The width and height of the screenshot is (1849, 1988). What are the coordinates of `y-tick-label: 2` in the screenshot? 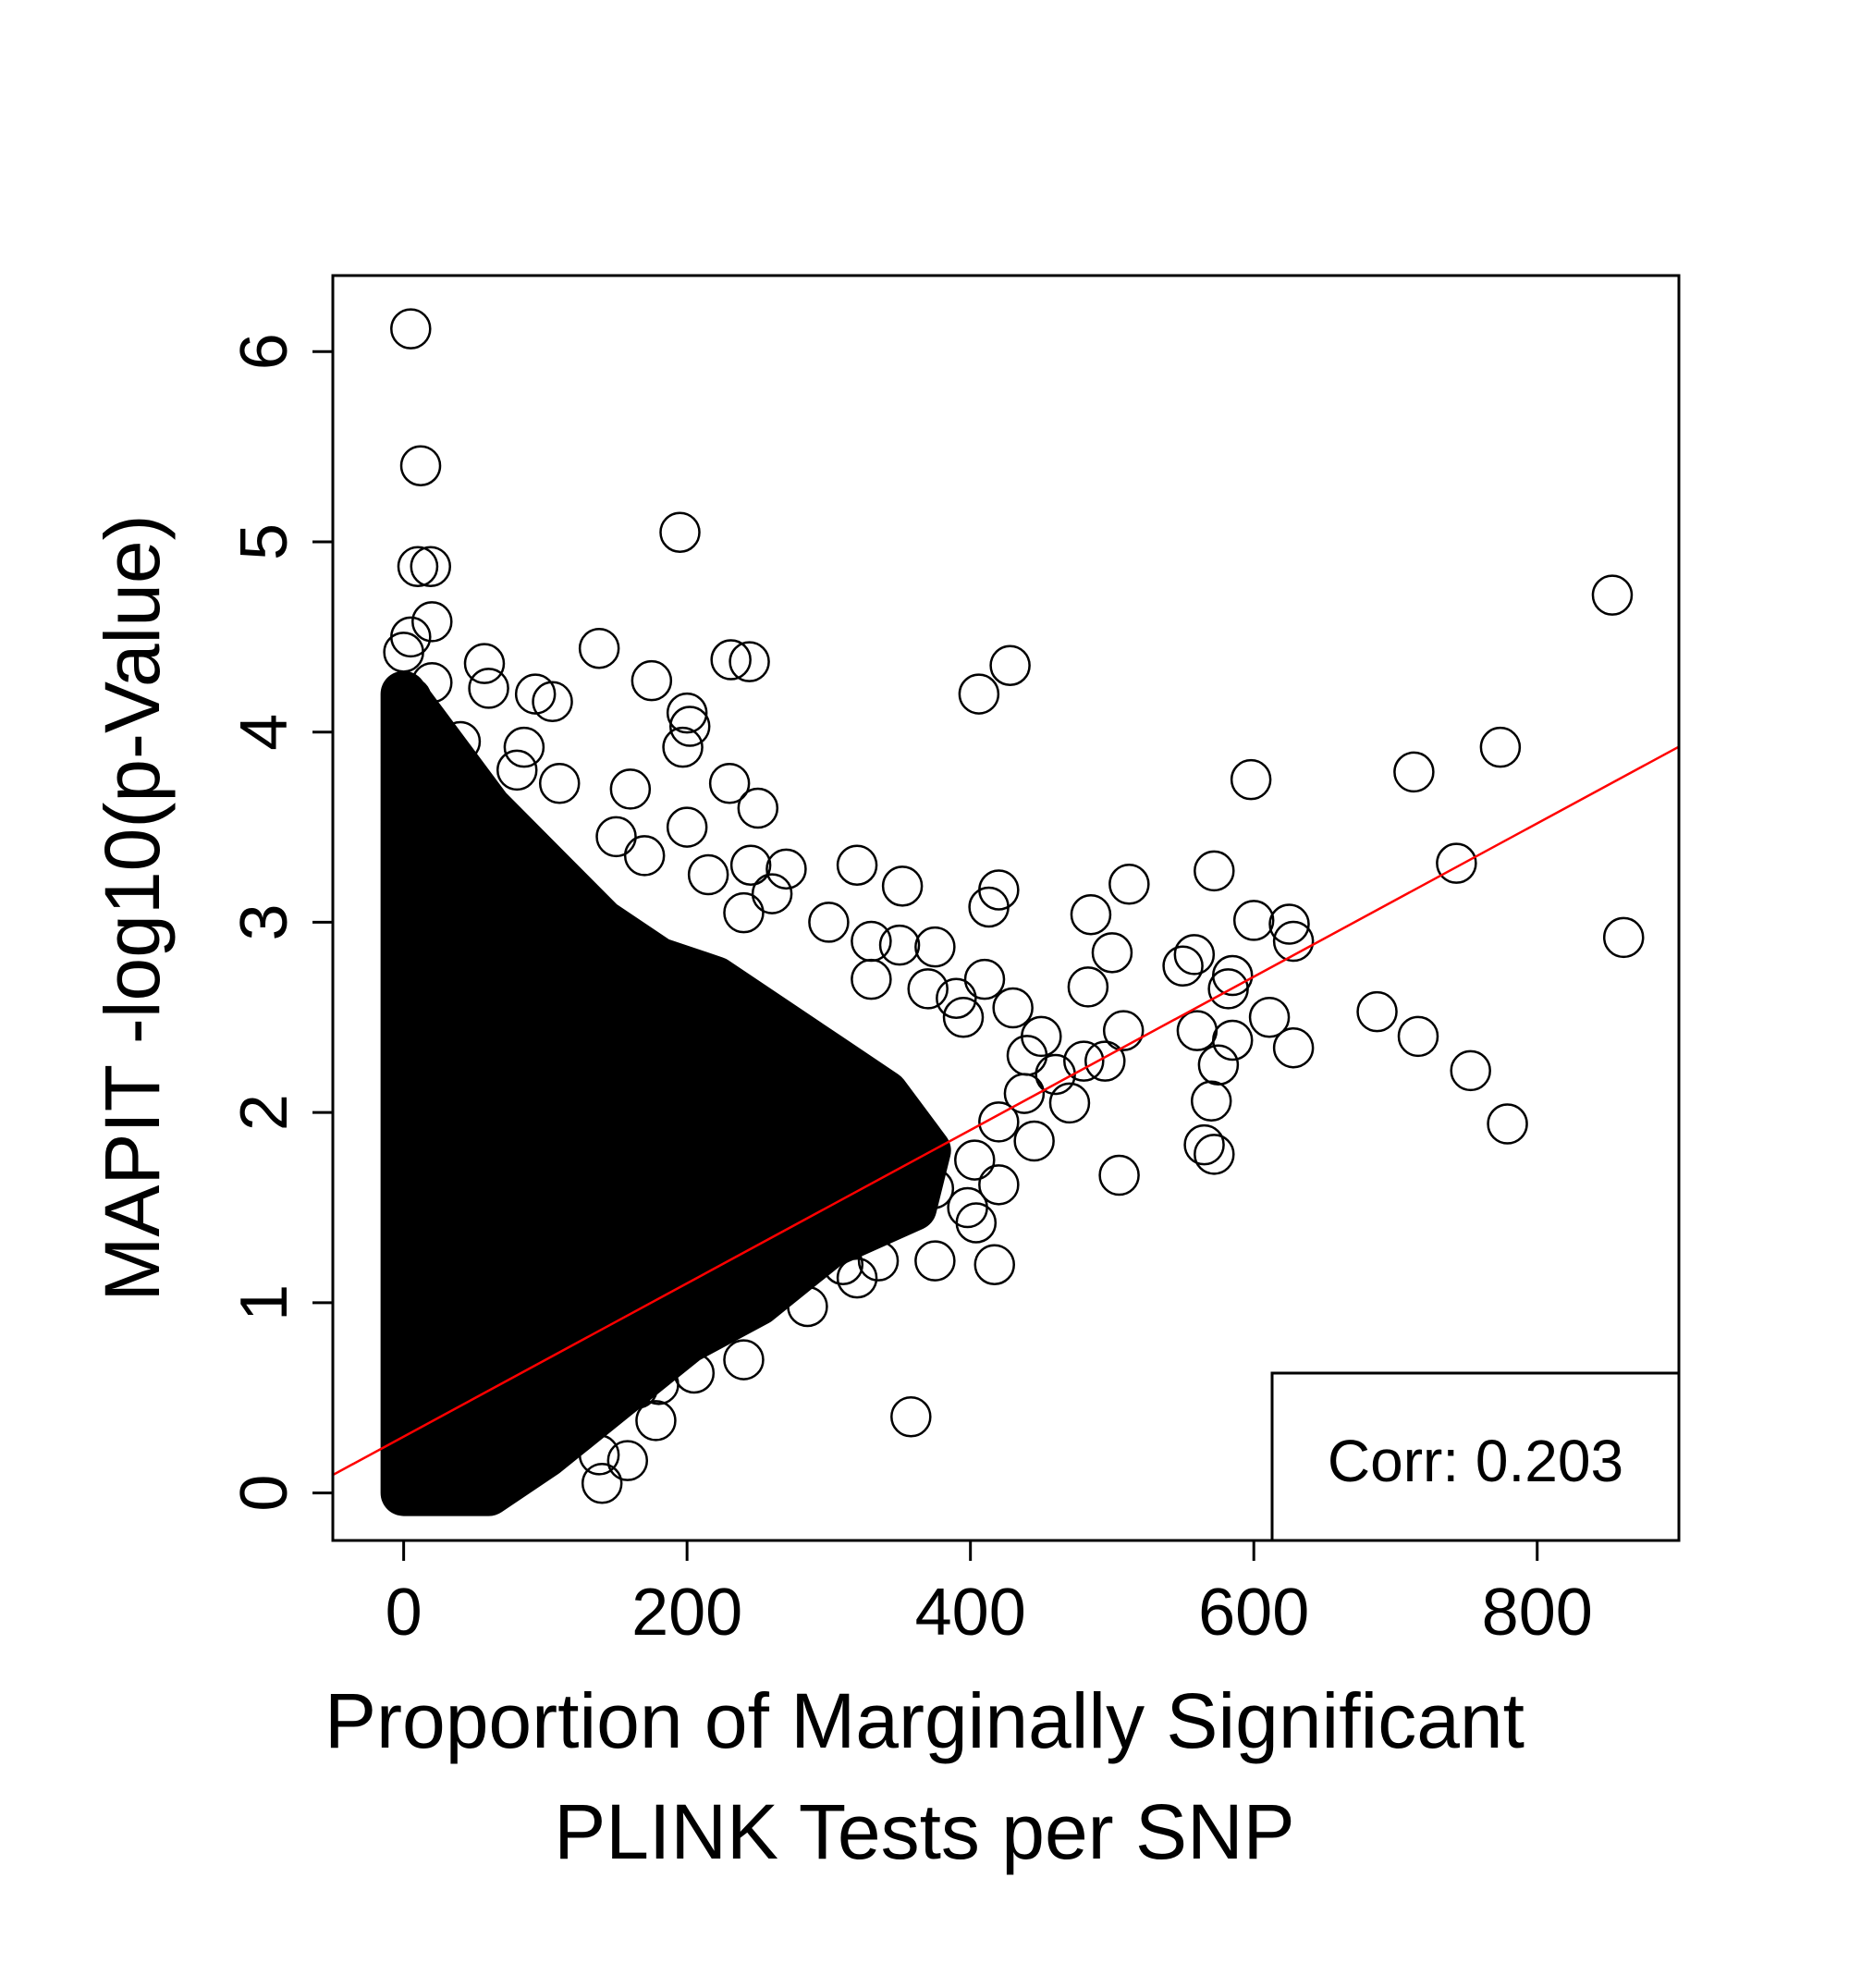 It's located at (264, 1112).